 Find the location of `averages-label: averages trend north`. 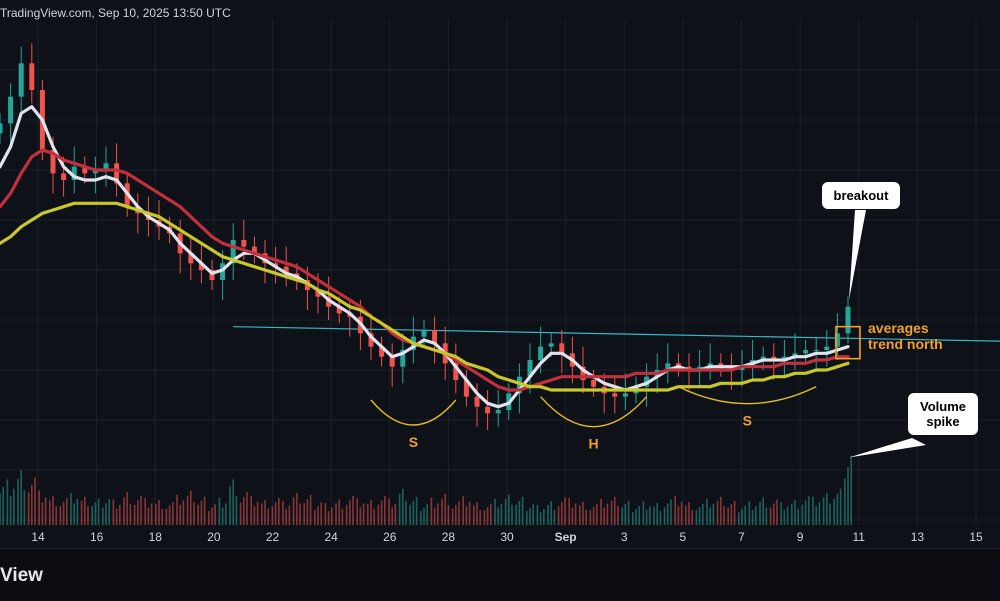

averages-label: averages trend north is located at coordinates (905, 336).